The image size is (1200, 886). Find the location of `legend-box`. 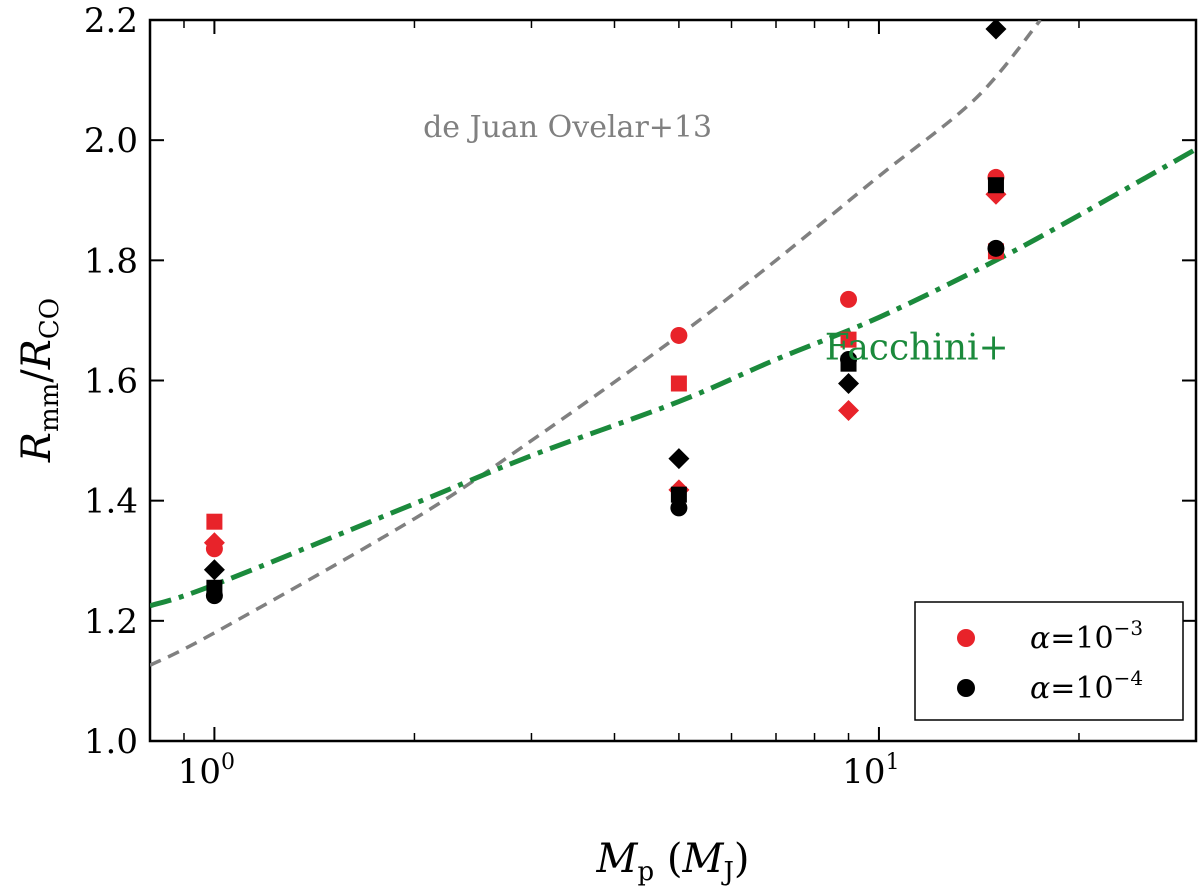

legend-box is located at coordinates (1049, 661).